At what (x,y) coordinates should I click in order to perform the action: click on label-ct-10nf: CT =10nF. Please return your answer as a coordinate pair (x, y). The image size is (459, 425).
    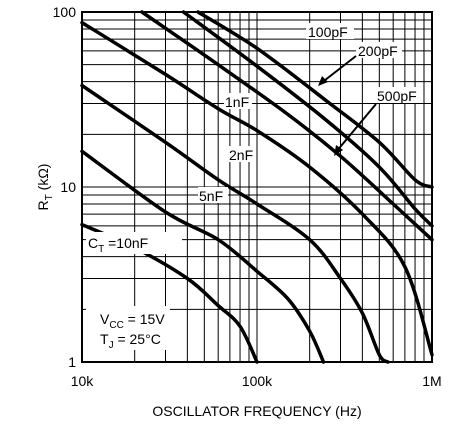
    Looking at the image, I should click on (118, 245).